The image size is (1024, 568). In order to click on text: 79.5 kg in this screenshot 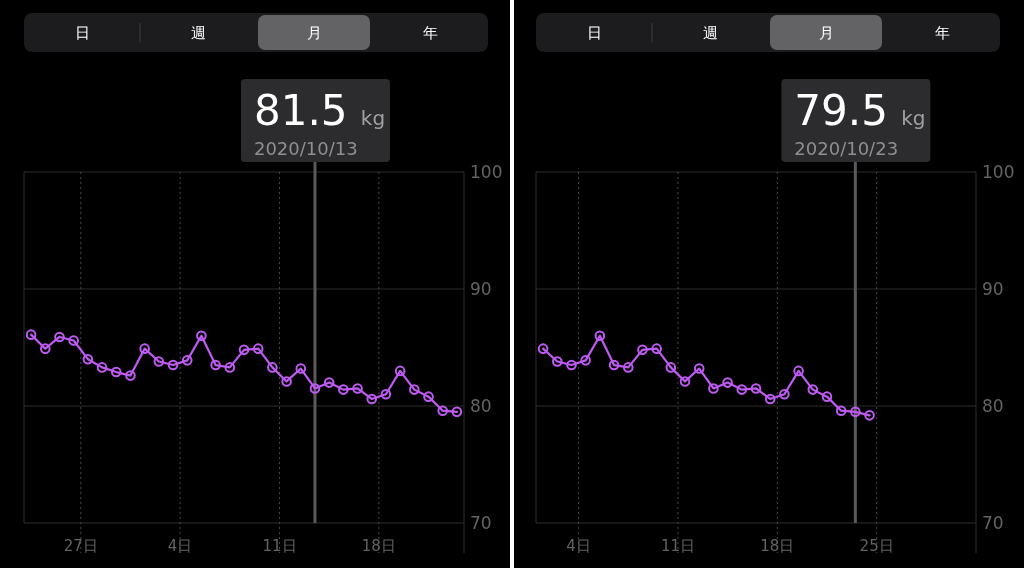, I will do `click(860, 110)`.